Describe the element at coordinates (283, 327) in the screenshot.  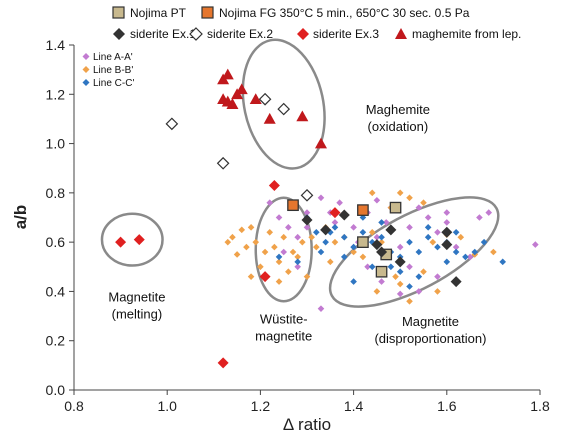
I see `region-annotation: Wüstite-magnetite` at that location.